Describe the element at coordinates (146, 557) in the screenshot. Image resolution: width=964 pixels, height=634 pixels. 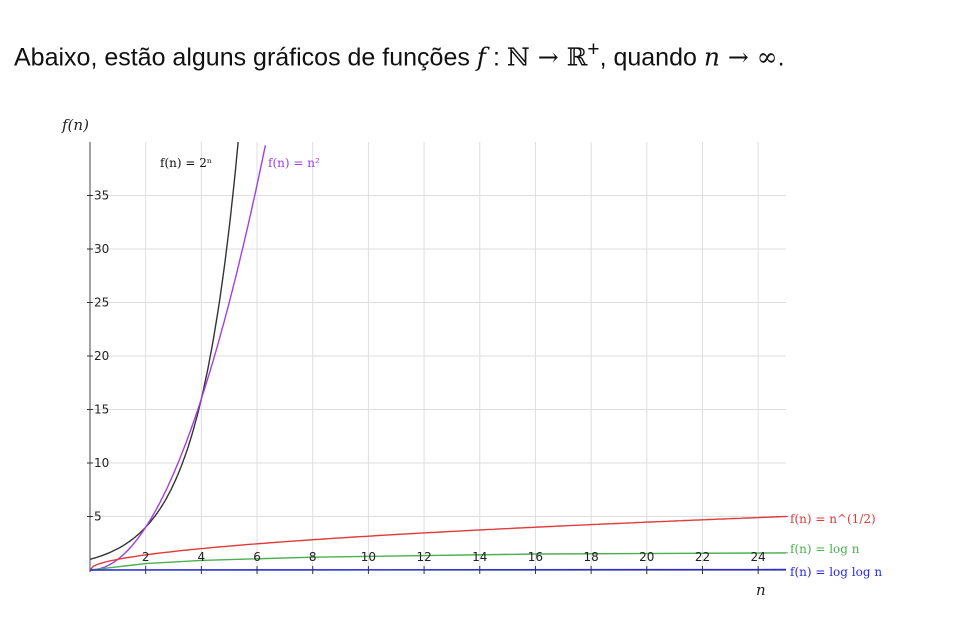
I see `x-tick-label-2: 2` at that location.